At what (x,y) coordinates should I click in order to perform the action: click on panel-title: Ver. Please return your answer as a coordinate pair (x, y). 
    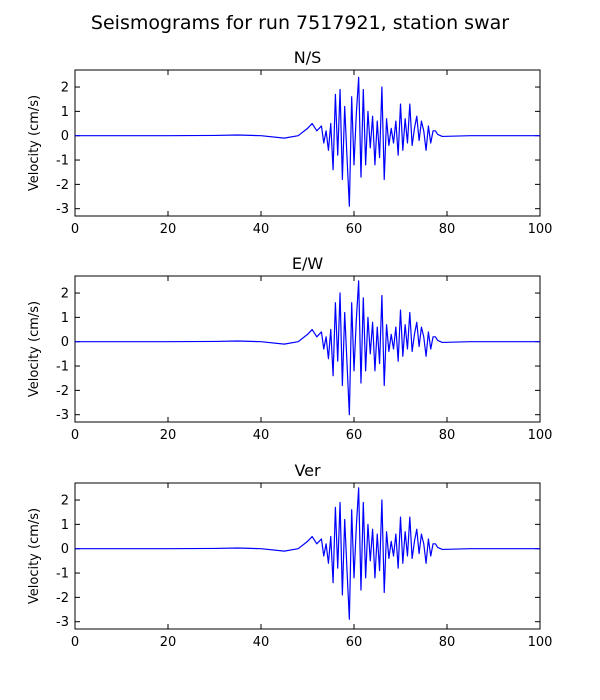
    Looking at the image, I should click on (307, 470).